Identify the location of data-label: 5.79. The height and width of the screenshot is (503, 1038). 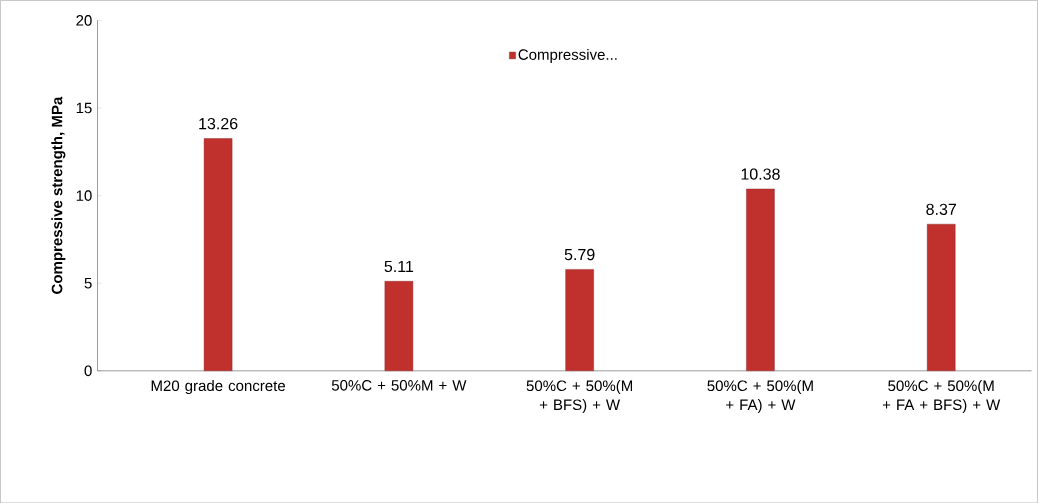
(579, 254).